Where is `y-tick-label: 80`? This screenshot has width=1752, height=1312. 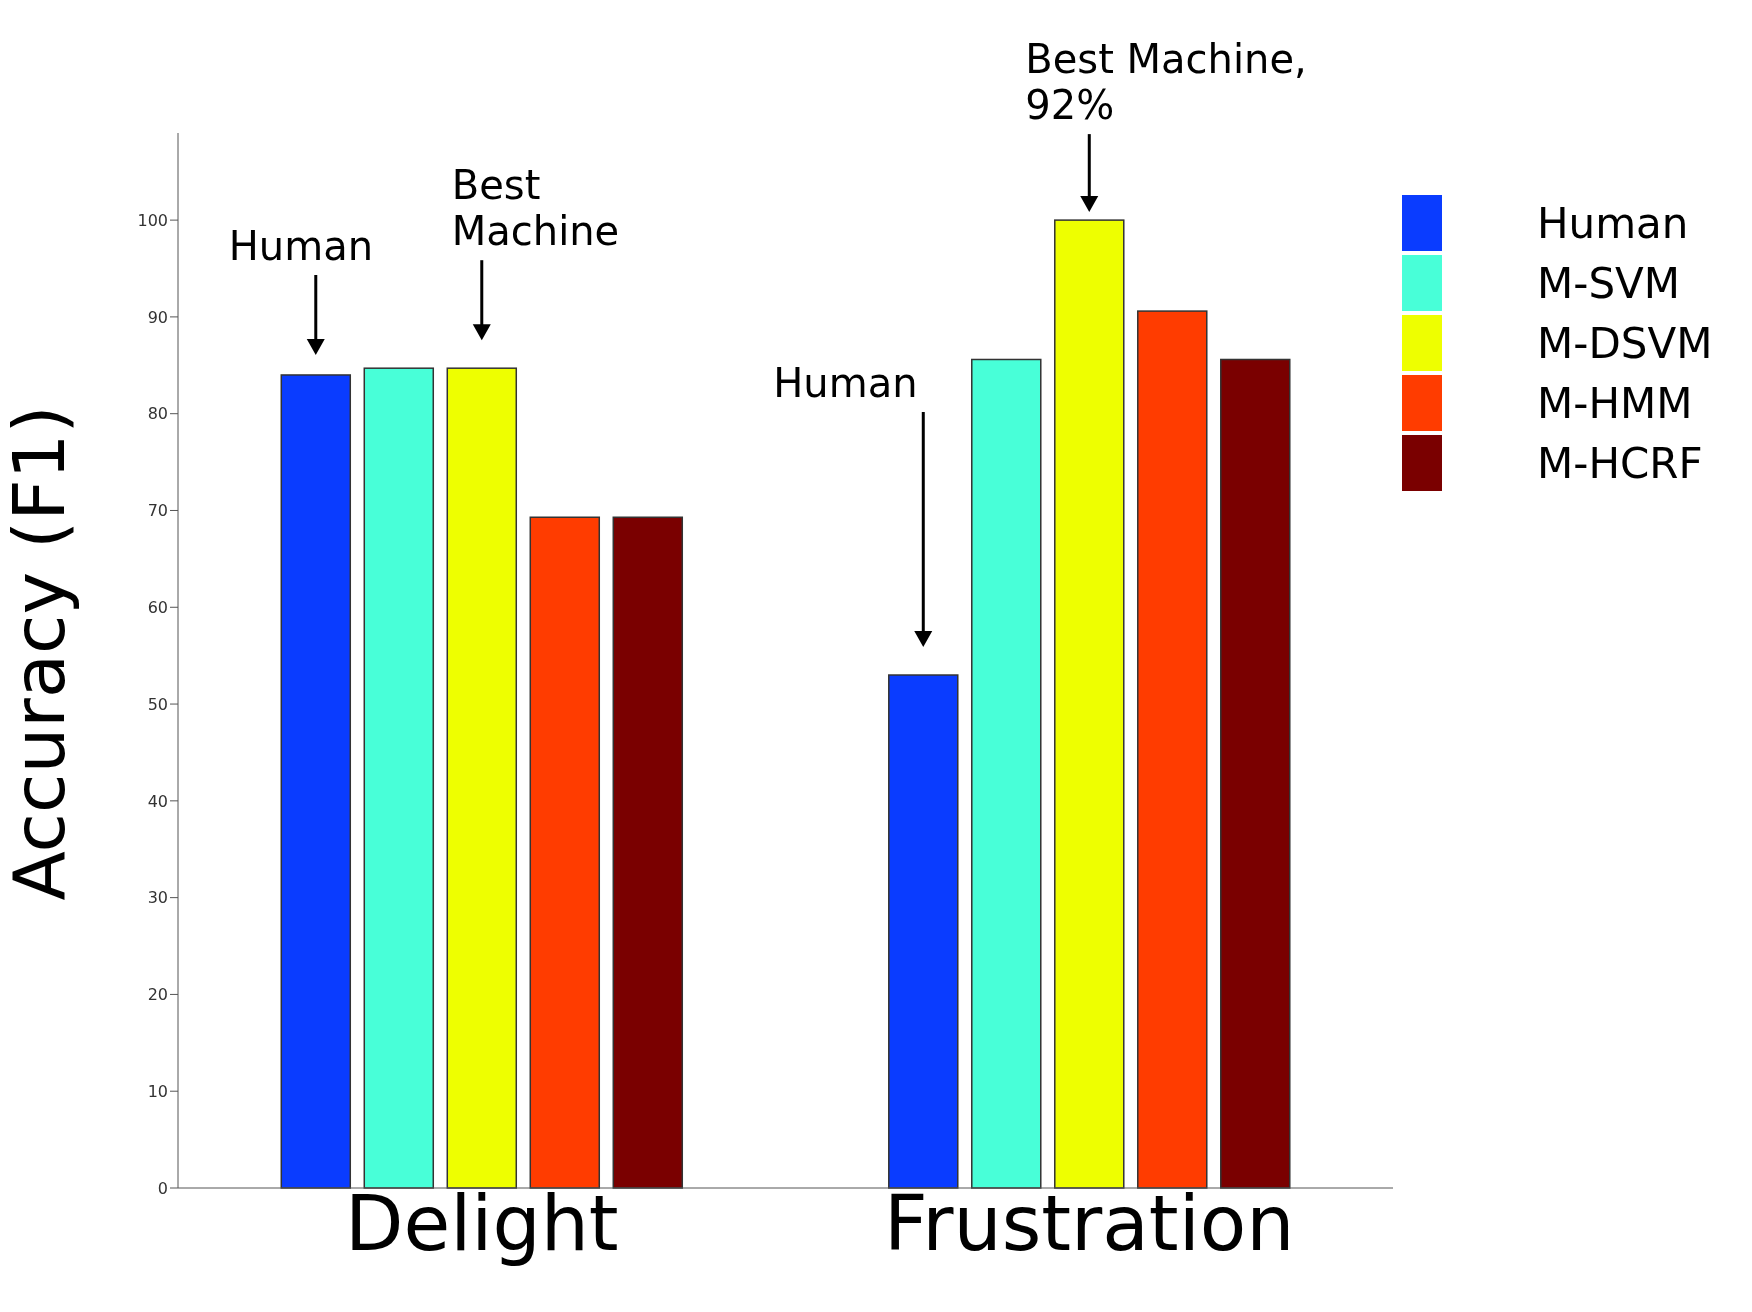
y-tick-label: 80 is located at coordinates (157, 414).